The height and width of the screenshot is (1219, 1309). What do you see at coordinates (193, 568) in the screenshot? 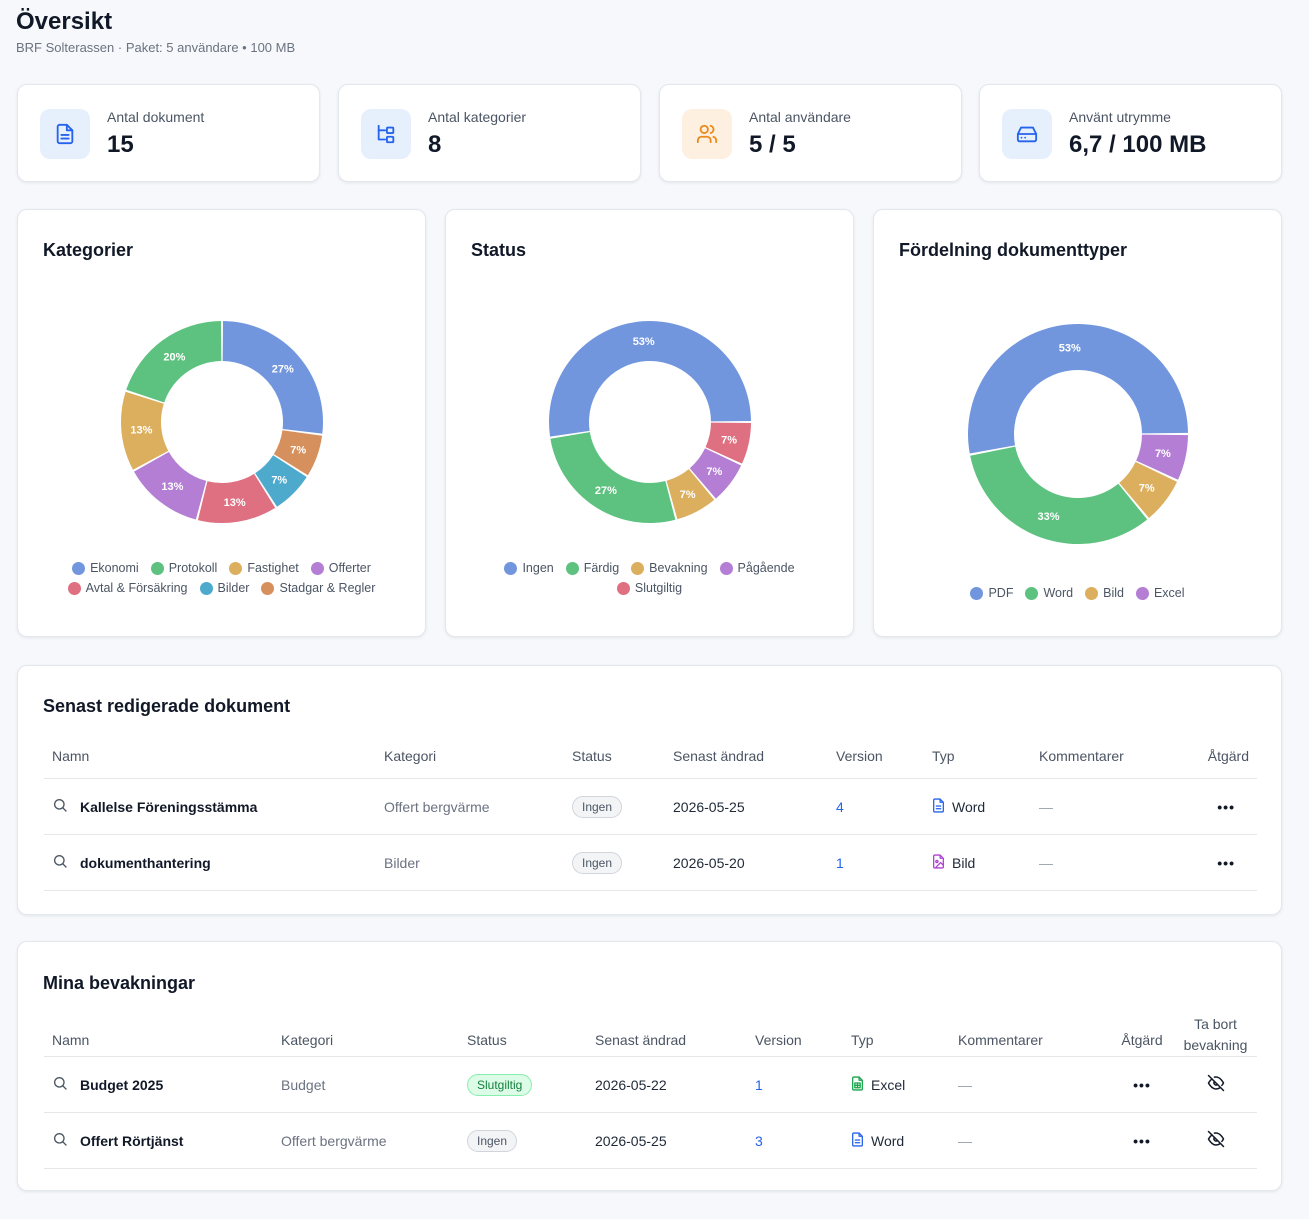
I see `legend-label: Protokoll` at bounding box center [193, 568].